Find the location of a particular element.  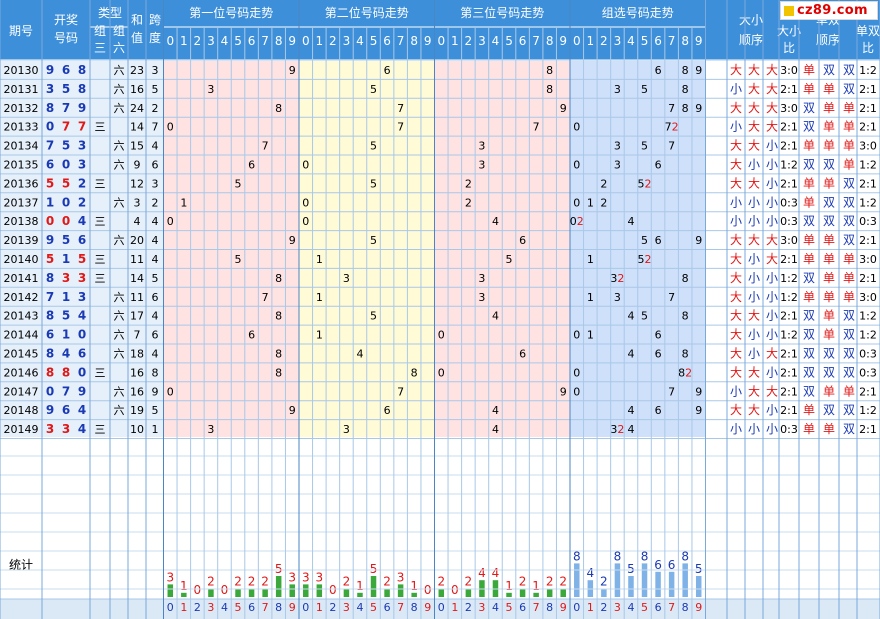

row-group6-mark: 六 is located at coordinates (119, 108).